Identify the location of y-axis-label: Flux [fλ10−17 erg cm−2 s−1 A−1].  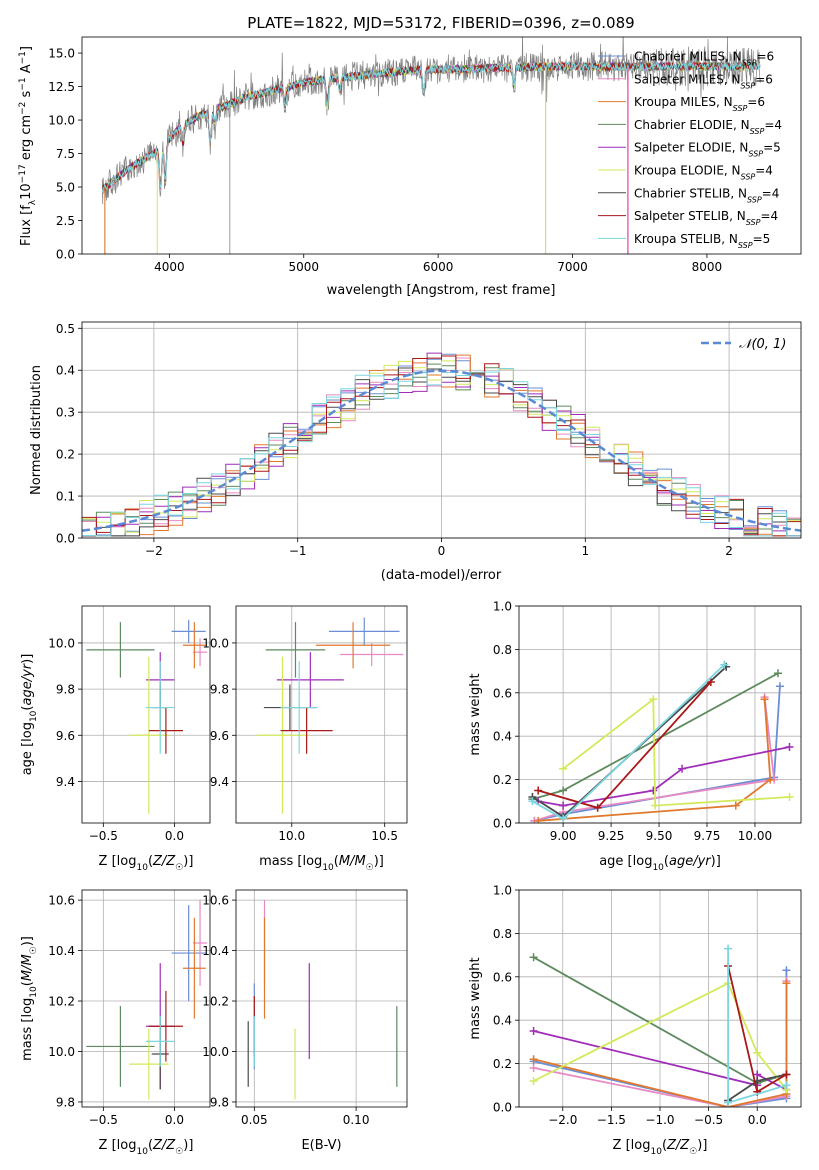
(28, 146).